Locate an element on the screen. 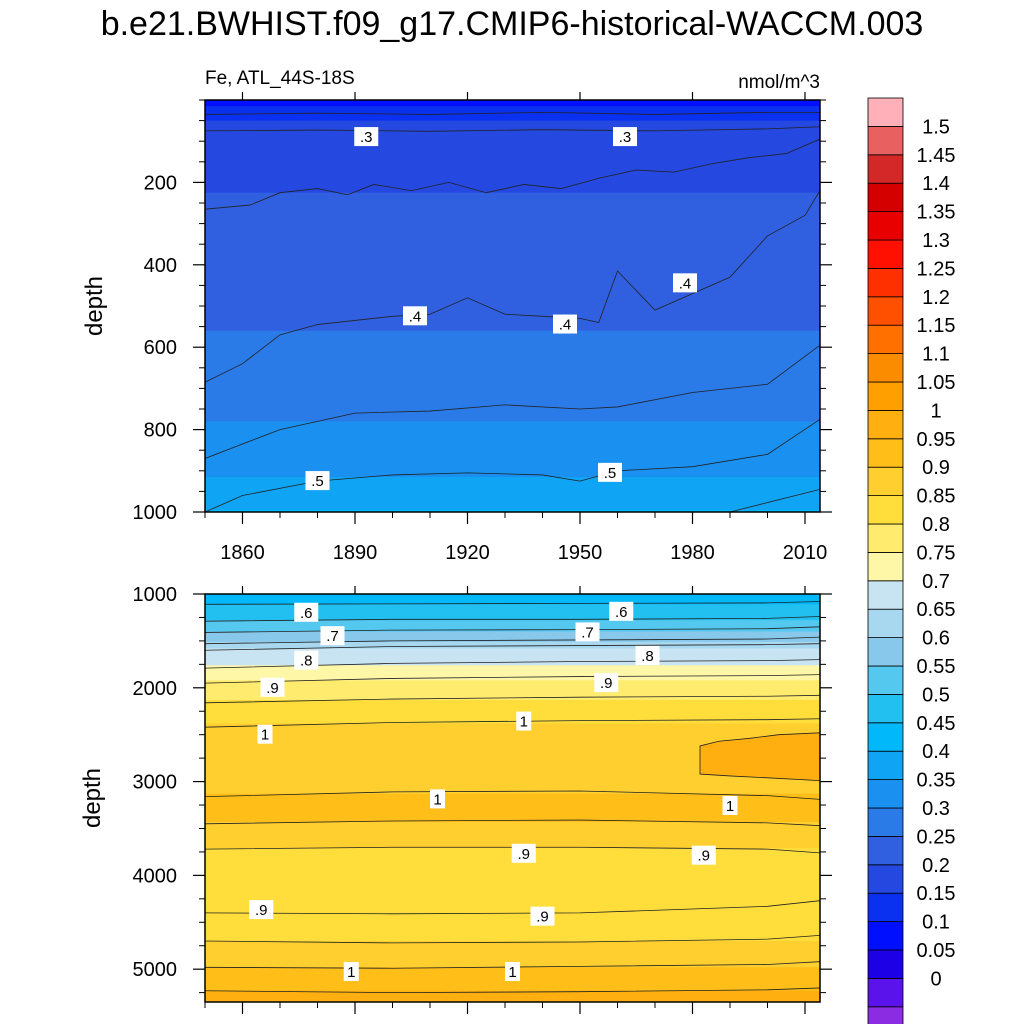 The image size is (1024, 1024). colorbar-label: 1.25 is located at coordinates (936, 269).